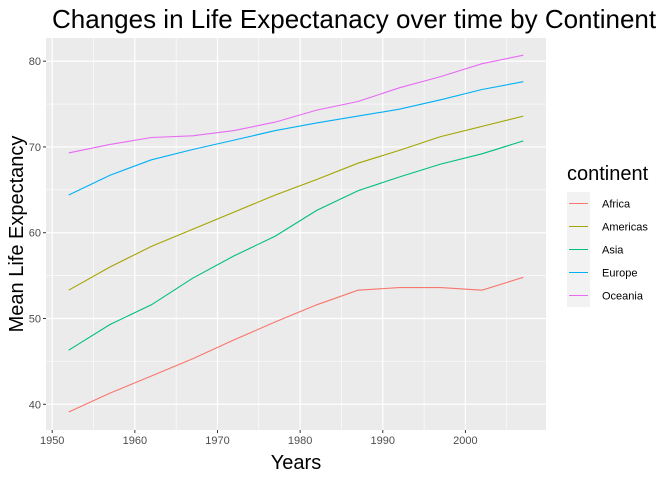 Image resolution: width=672 pixels, height=480 pixels. I want to click on x-axis-title: Years, so click(296, 463).